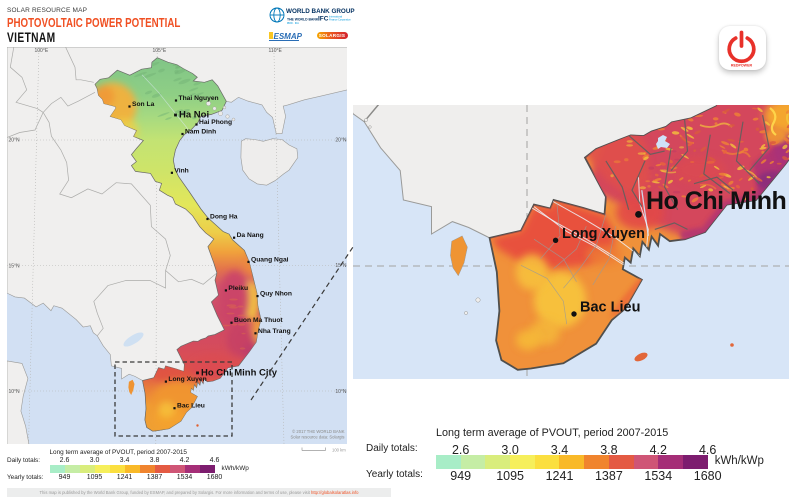 This screenshot has height=500, width=800. Describe the element at coordinates (317, 436) in the screenshot. I see `svg-text: Solar resource data: Solargis` at that location.